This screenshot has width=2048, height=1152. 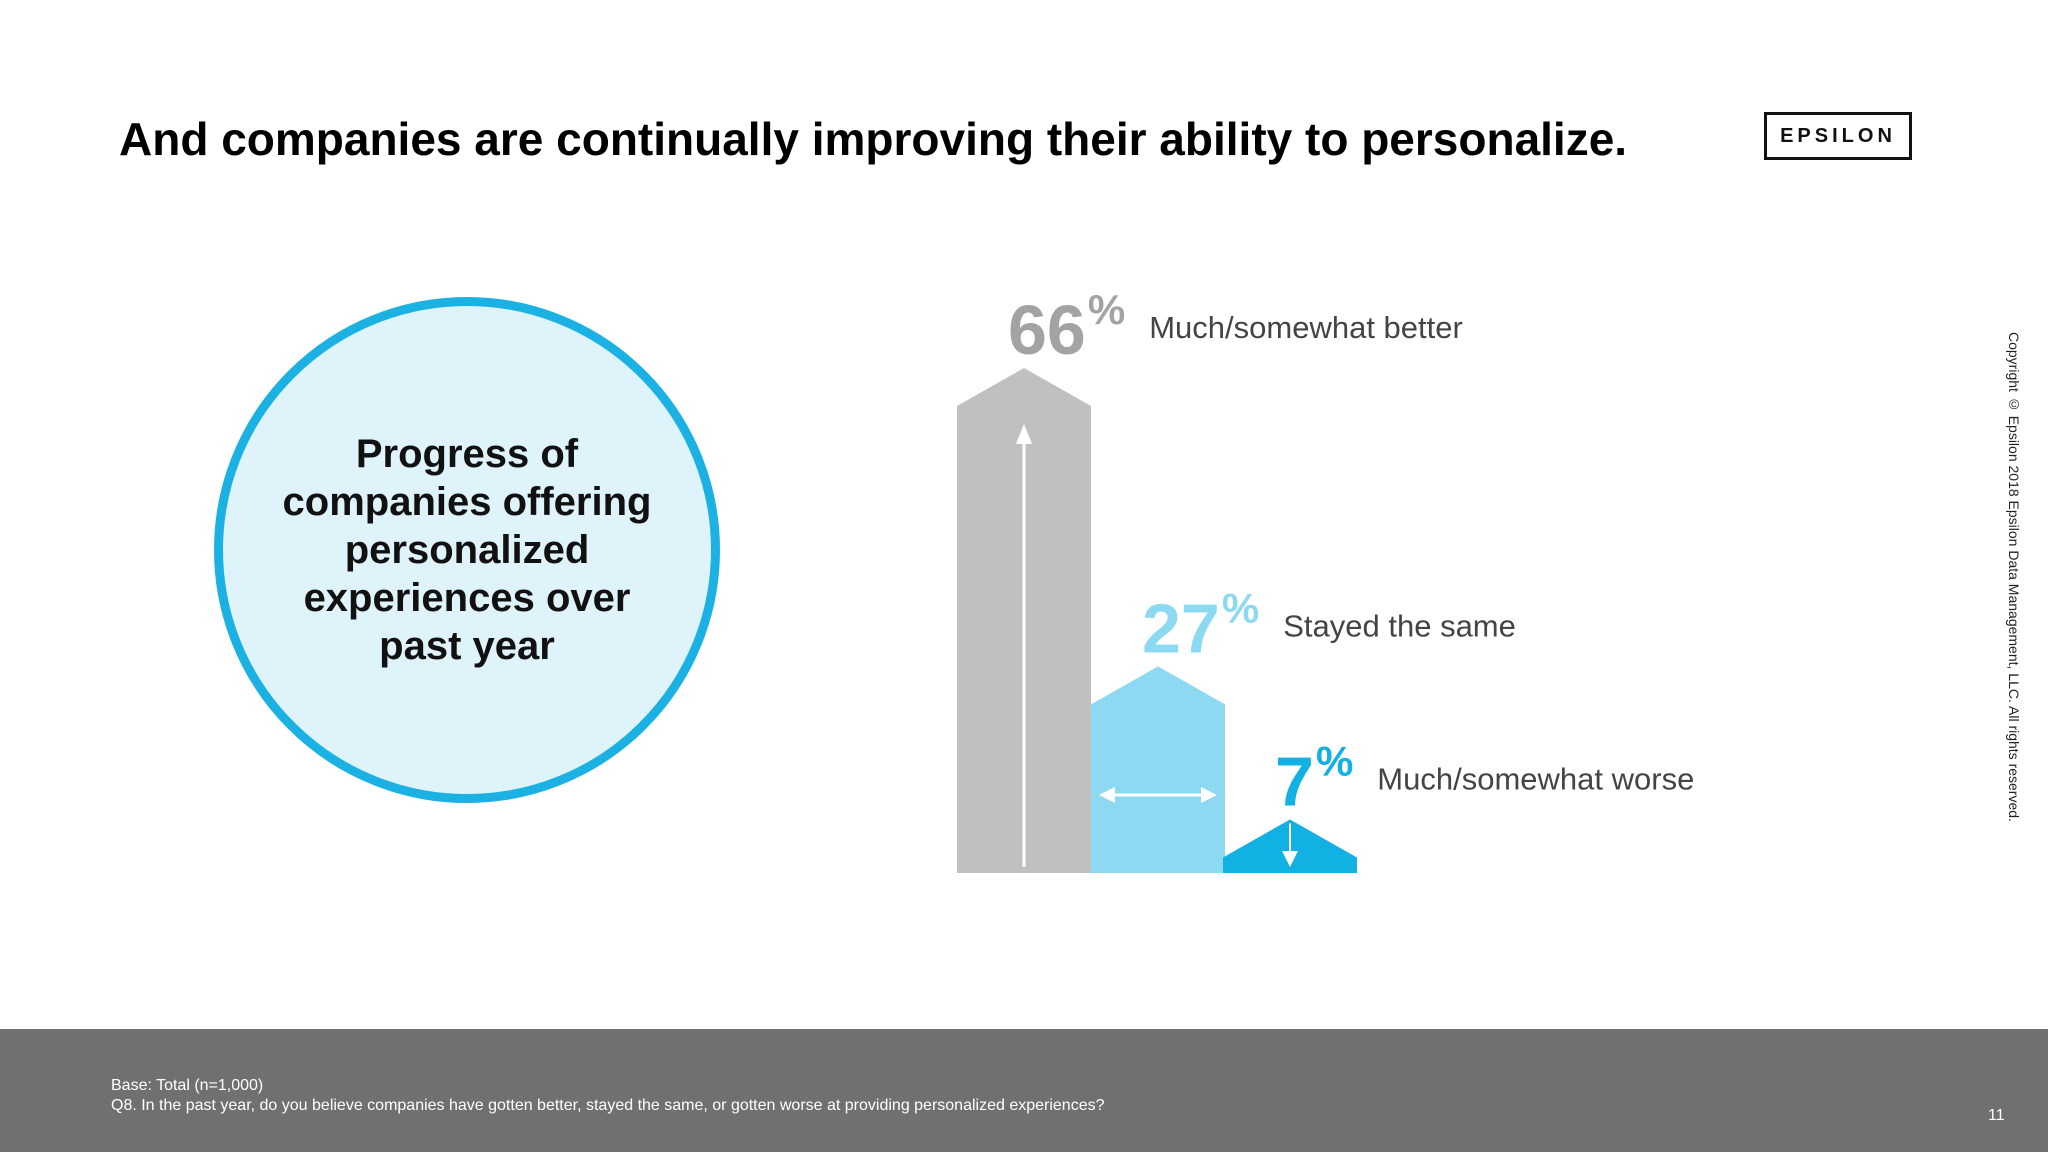 What do you see at coordinates (1535, 778) in the screenshot?
I see `category-label-worse: Much/somewhat worse` at bounding box center [1535, 778].